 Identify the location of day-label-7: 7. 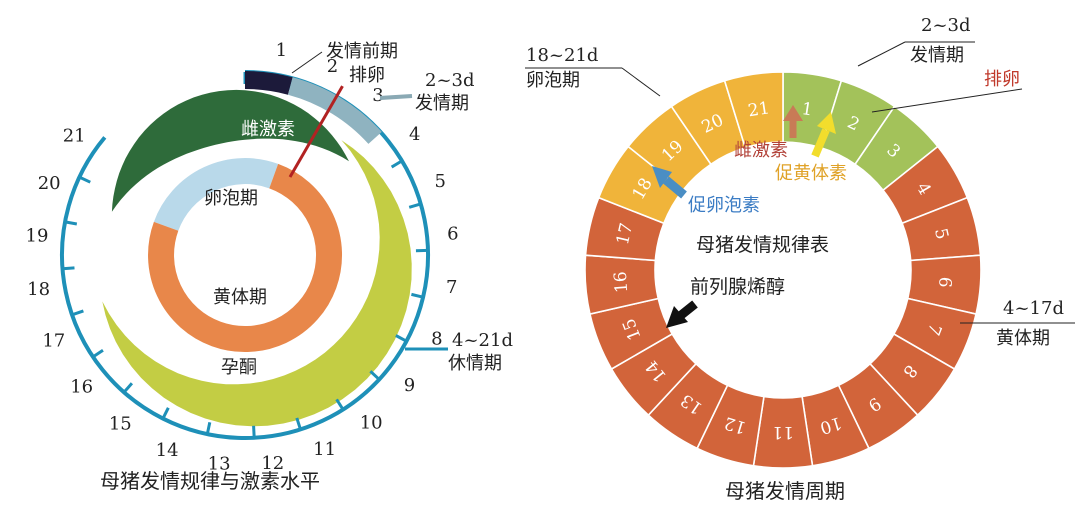
(451, 287).